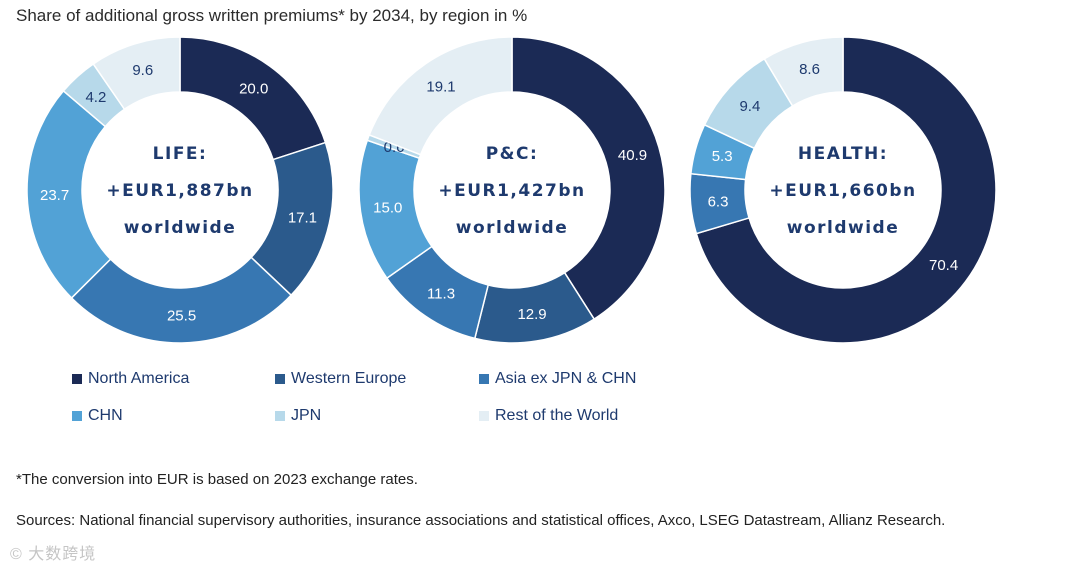 The width and height of the screenshot is (1074, 572). Describe the element at coordinates (566, 378) in the screenshot. I see `legend-label: Asia ex JPN & CHN` at that location.